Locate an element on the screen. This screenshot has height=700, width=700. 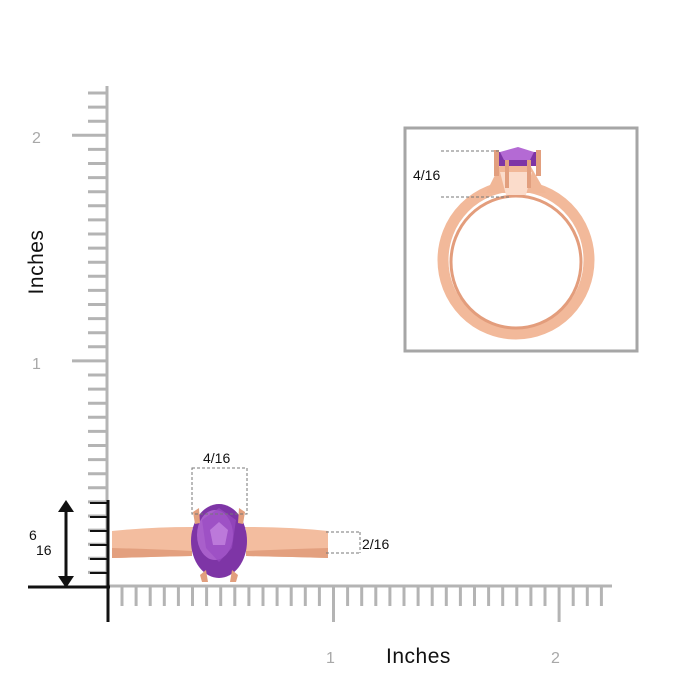
double-arrow-vertical-icon is located at coordinates (66, 544).